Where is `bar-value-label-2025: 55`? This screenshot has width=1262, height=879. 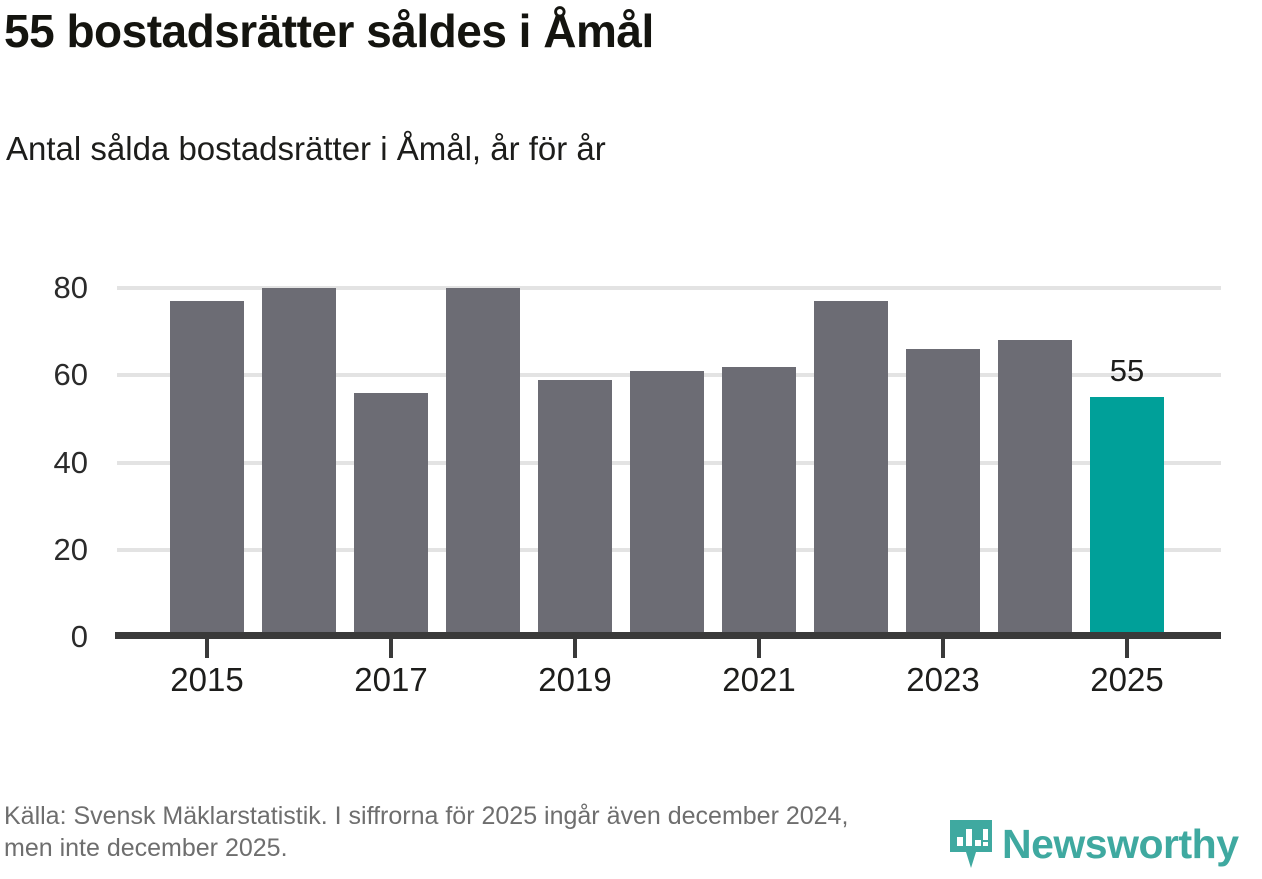
bar-value-label-2025: 55 is located at coordinates (1127, 371).